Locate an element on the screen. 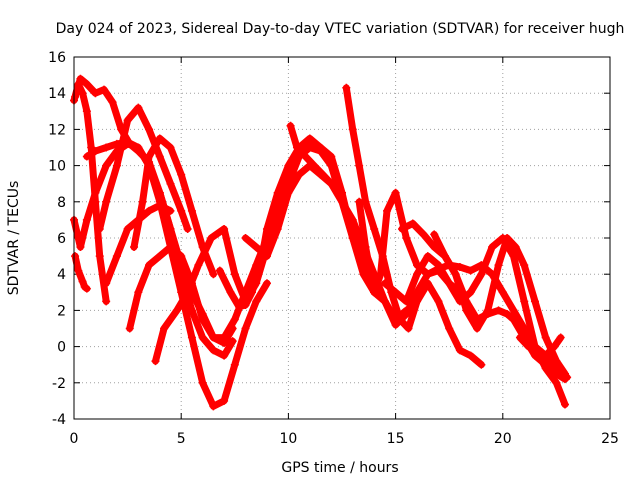  y-tick-label: 2 is located at coordinates (61, 311).